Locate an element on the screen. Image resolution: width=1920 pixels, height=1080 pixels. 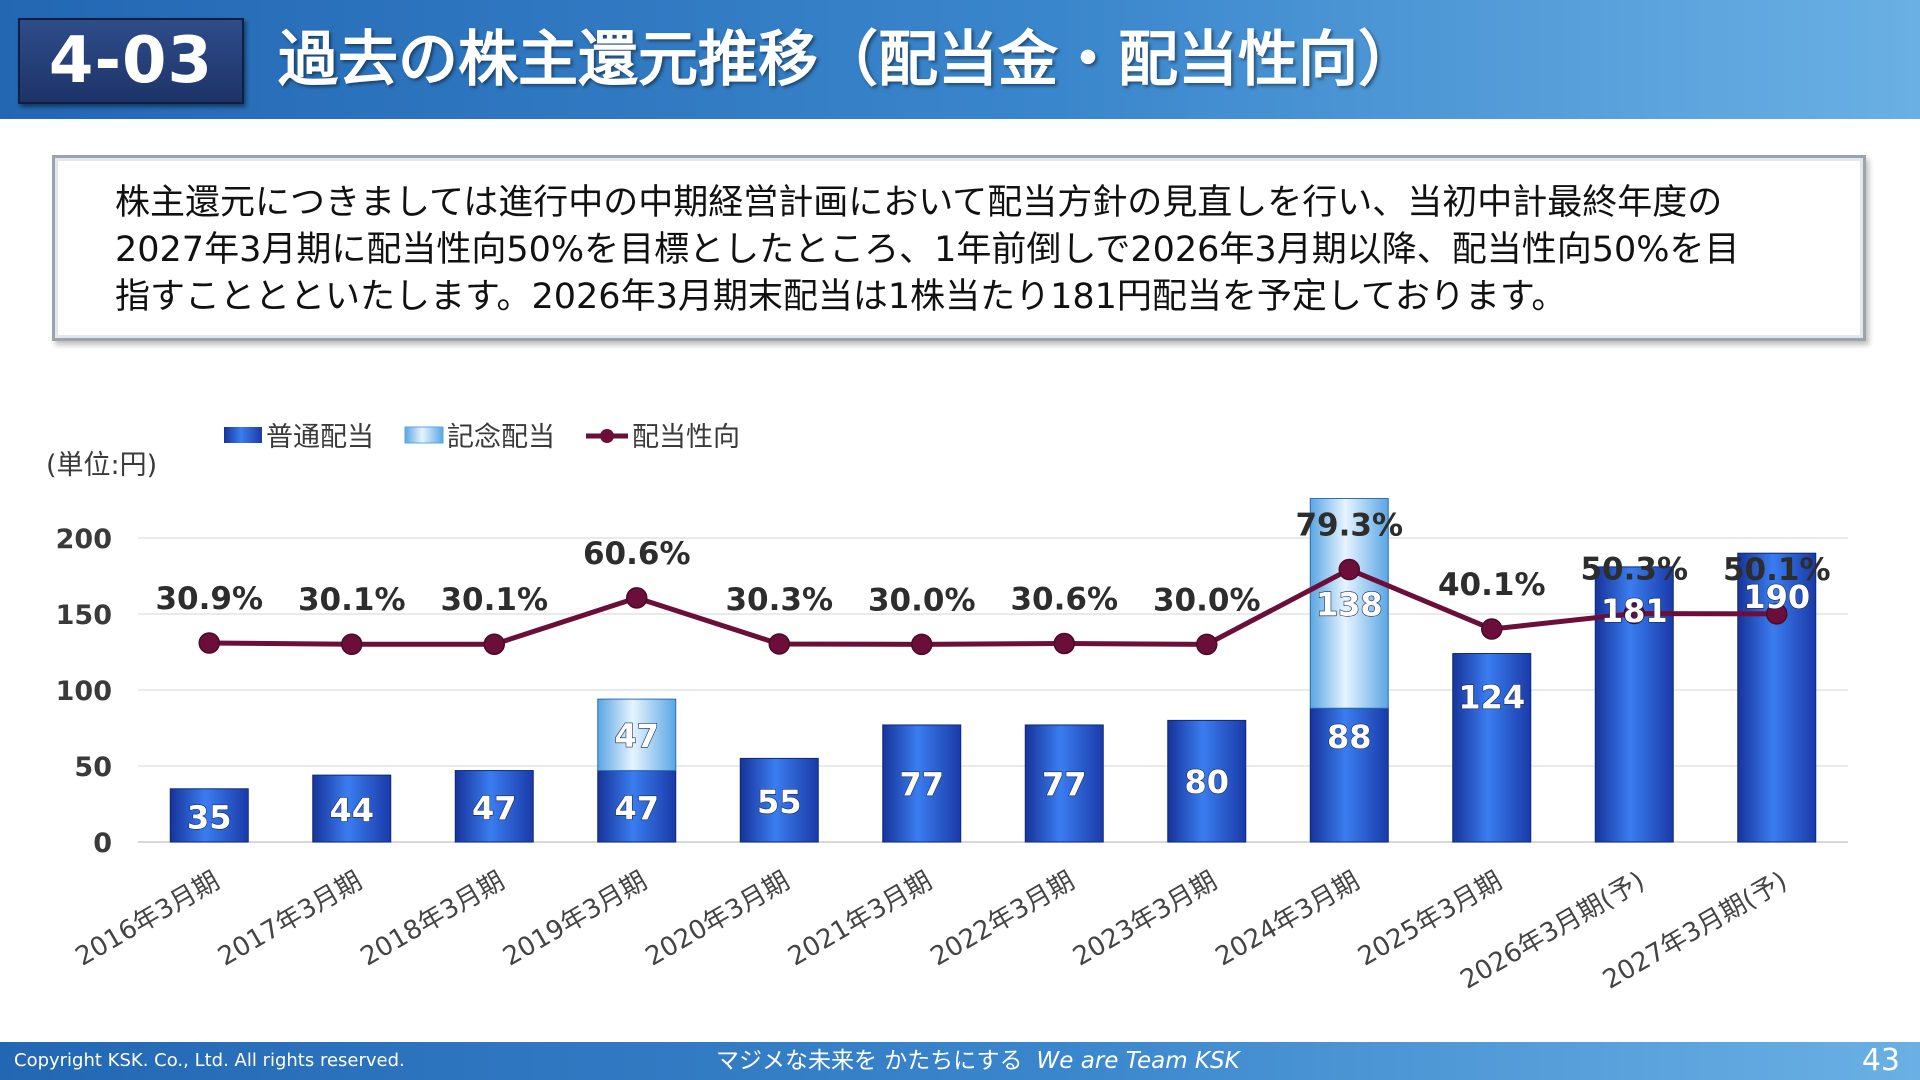
bar-value-label: 88 is located at coordinates (1349, 737).